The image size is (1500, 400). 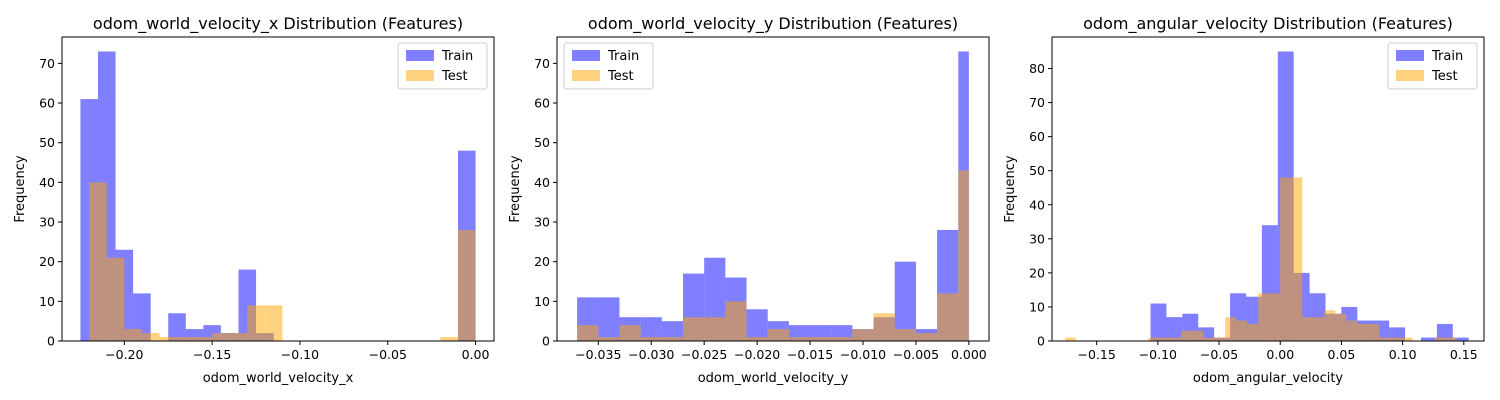 I want to click on x-tick-label: 0.15, so click(x=1464, y=354).